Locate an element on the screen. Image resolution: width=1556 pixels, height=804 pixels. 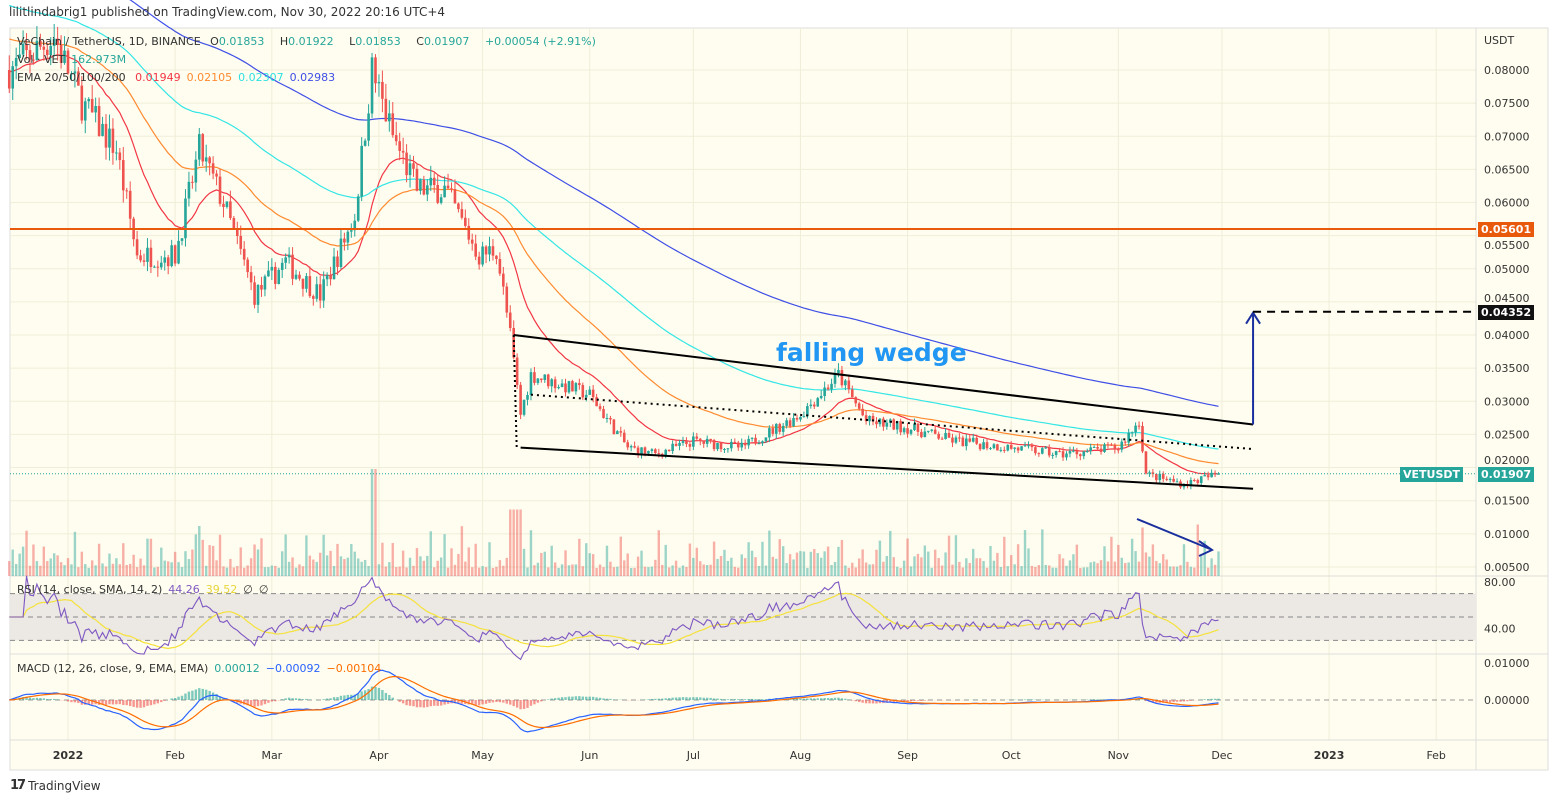
macd-tick-label: 0.00000 is located at coordinates (1507, 700).